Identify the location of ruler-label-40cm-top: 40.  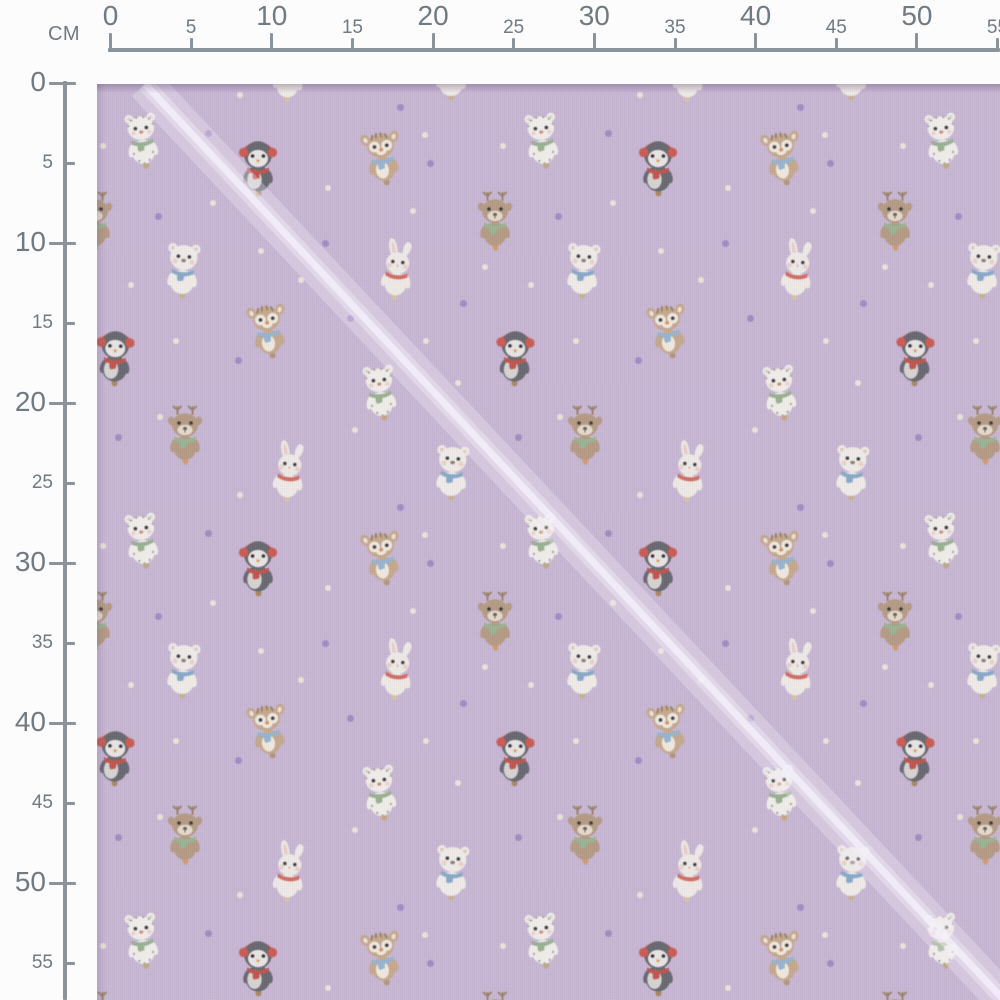
(756, 15).